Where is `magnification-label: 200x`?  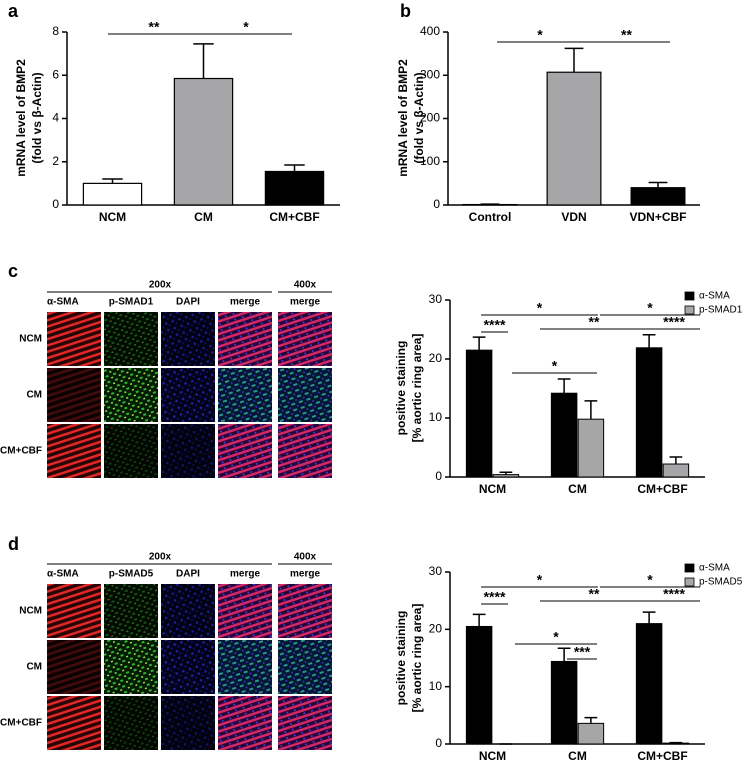
magnification-label: 200x is located at coordinates (160, 557).